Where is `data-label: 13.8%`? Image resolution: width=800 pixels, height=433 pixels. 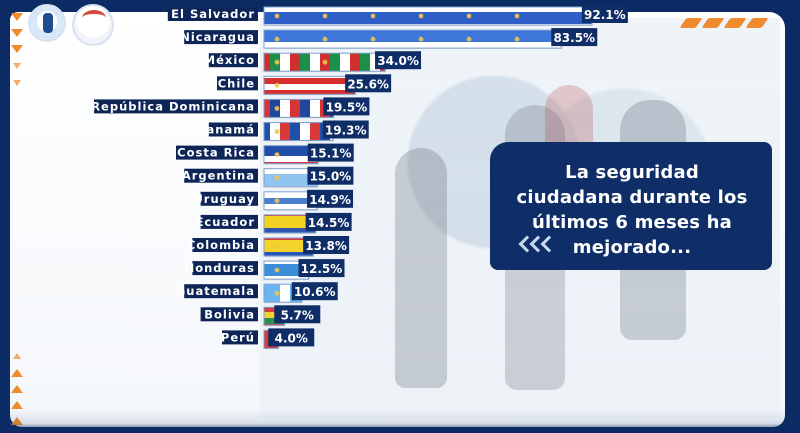
data-label: 13.8% is located at coordinates (326, 246).